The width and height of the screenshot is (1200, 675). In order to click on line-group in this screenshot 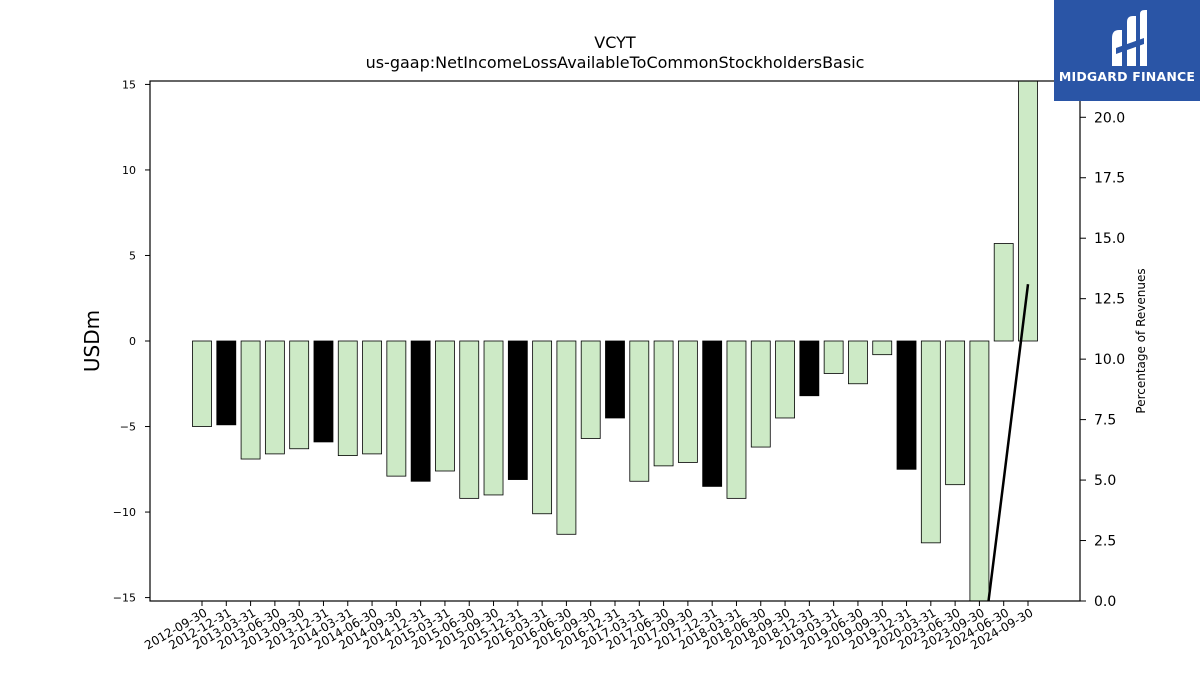, I will do `click(1008, 442)`.